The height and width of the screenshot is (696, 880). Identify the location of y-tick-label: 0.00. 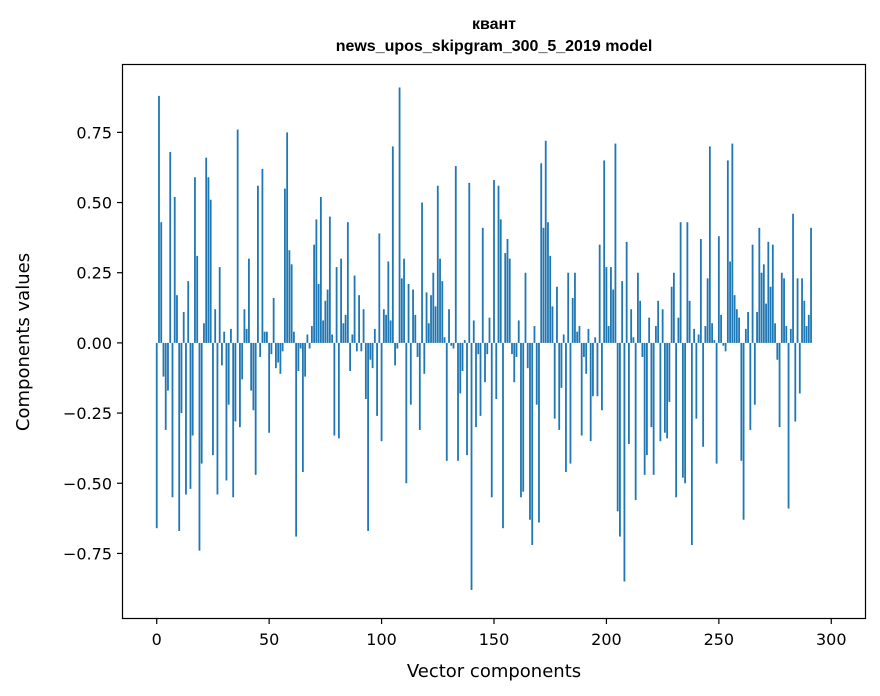
(94, 343).